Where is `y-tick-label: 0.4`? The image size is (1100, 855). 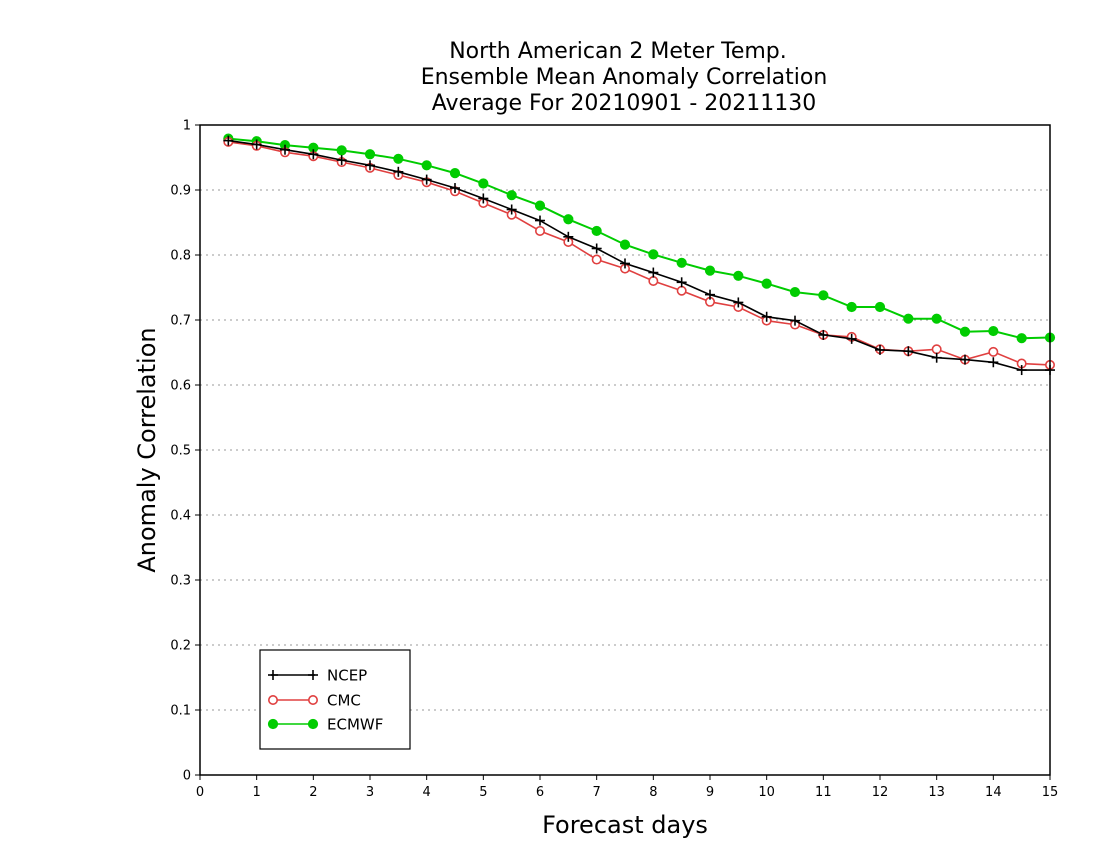 y-tick-label: 0.4 is located at coordinates (180, 516).